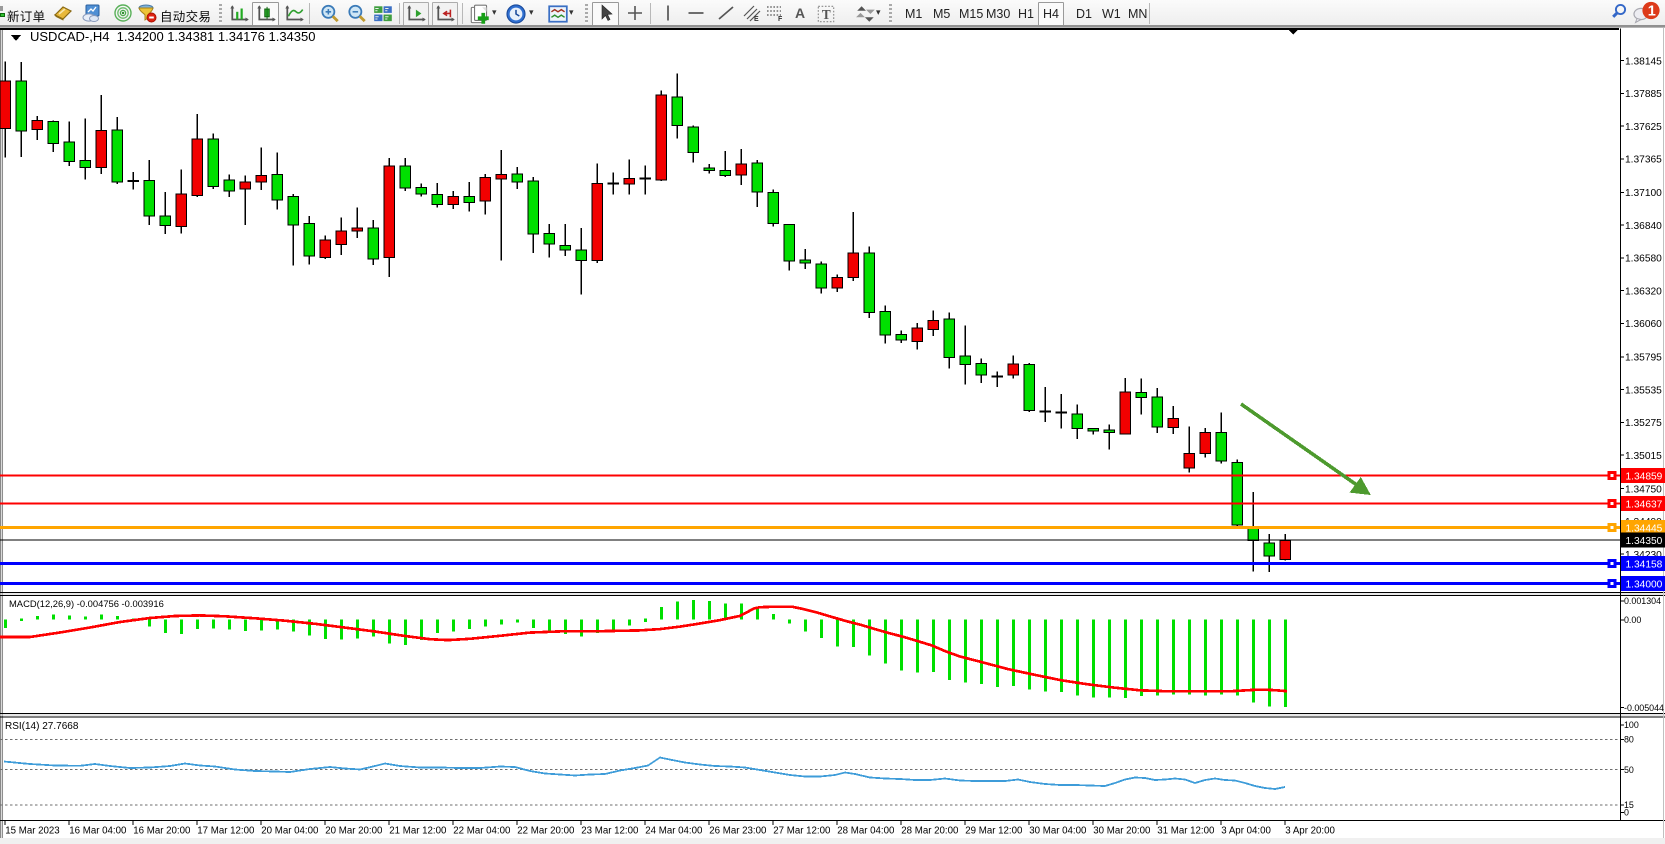 The image size is (1665, 844). I want to click on svg-text: 28 Mar 04:00, so click(866, 831).